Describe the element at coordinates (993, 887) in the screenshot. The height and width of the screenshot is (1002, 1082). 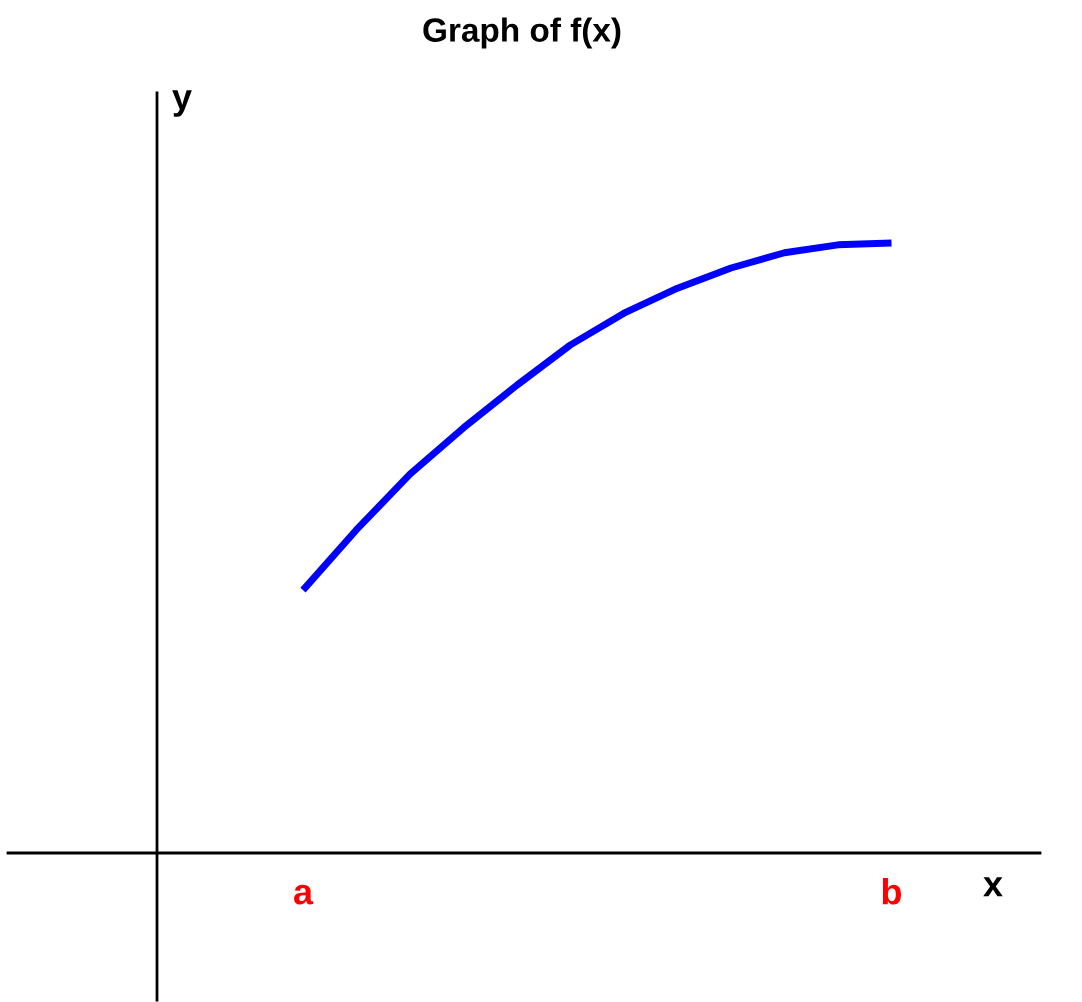
I see `x-axis-title: x` at that location.